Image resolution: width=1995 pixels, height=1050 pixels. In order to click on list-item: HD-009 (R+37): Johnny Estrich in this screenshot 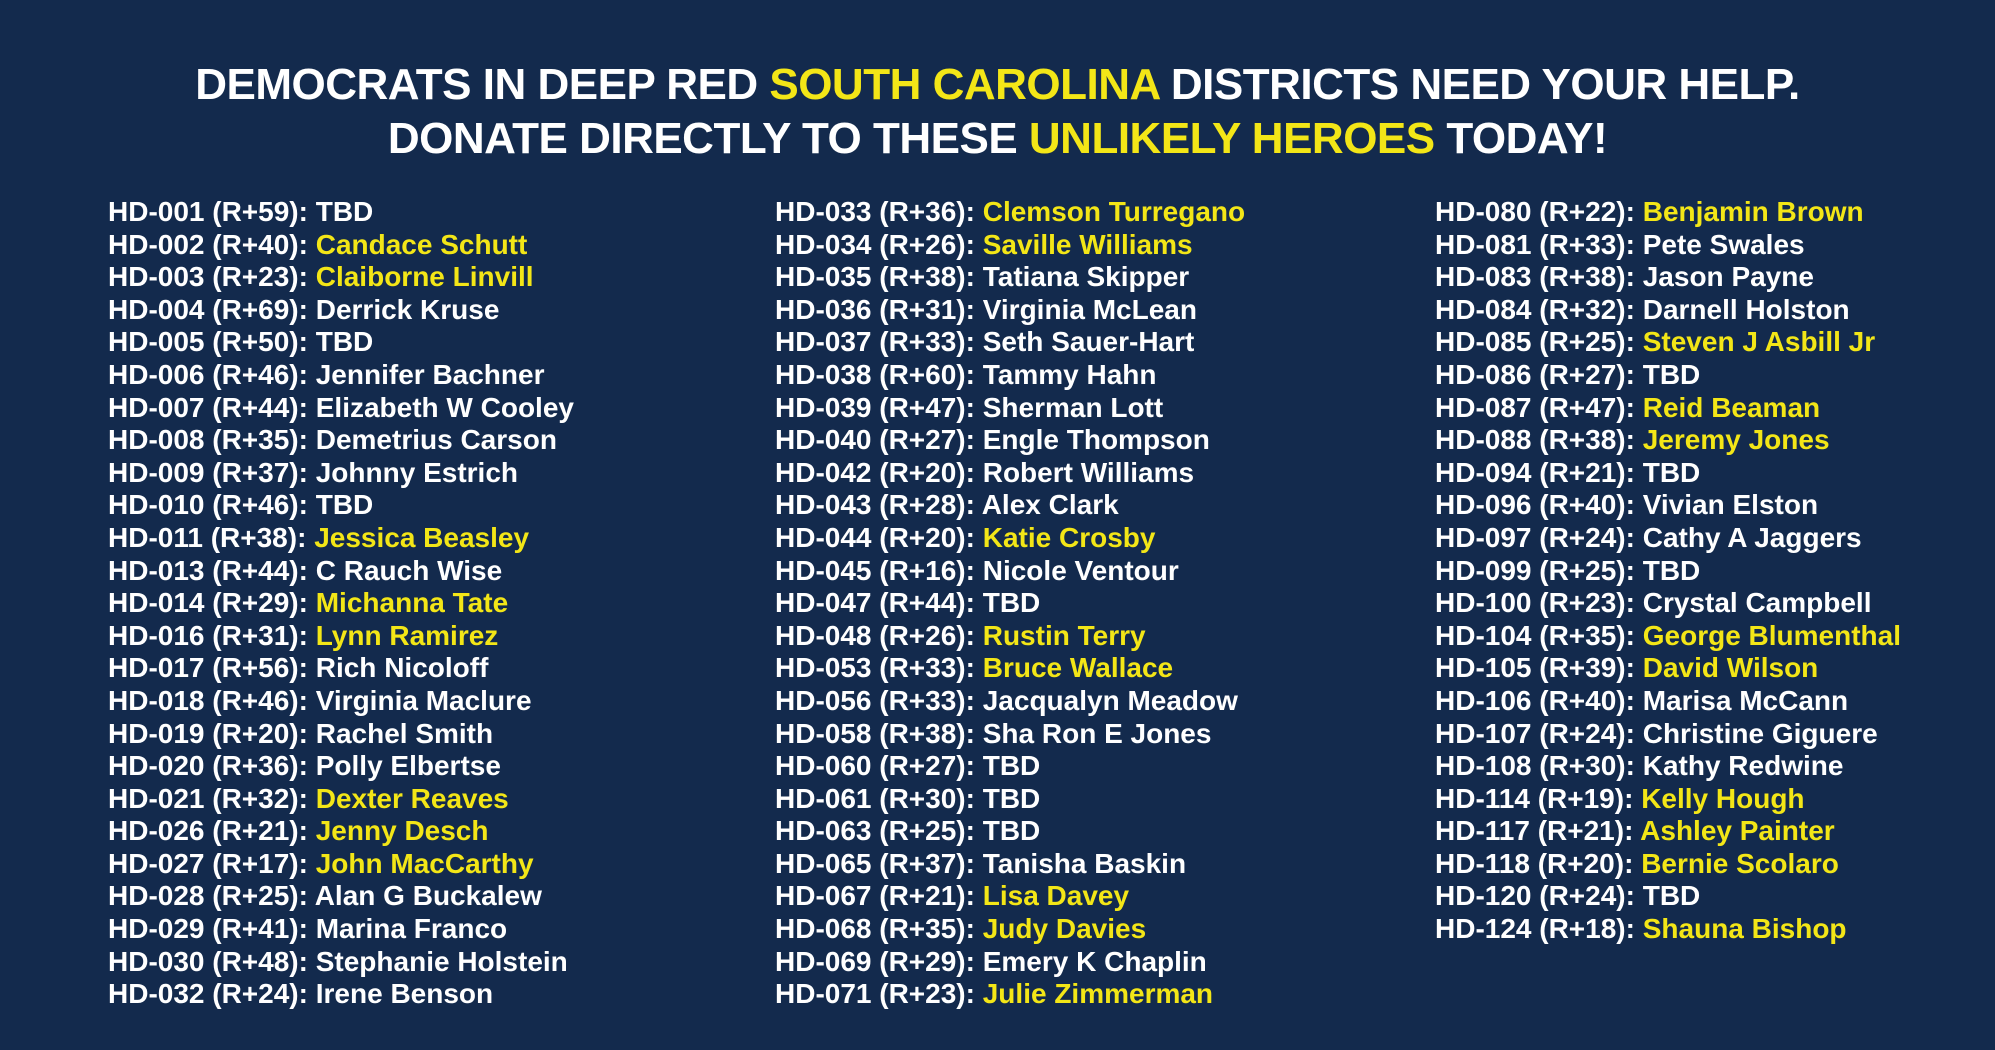, I will do `click(441, 473)`.